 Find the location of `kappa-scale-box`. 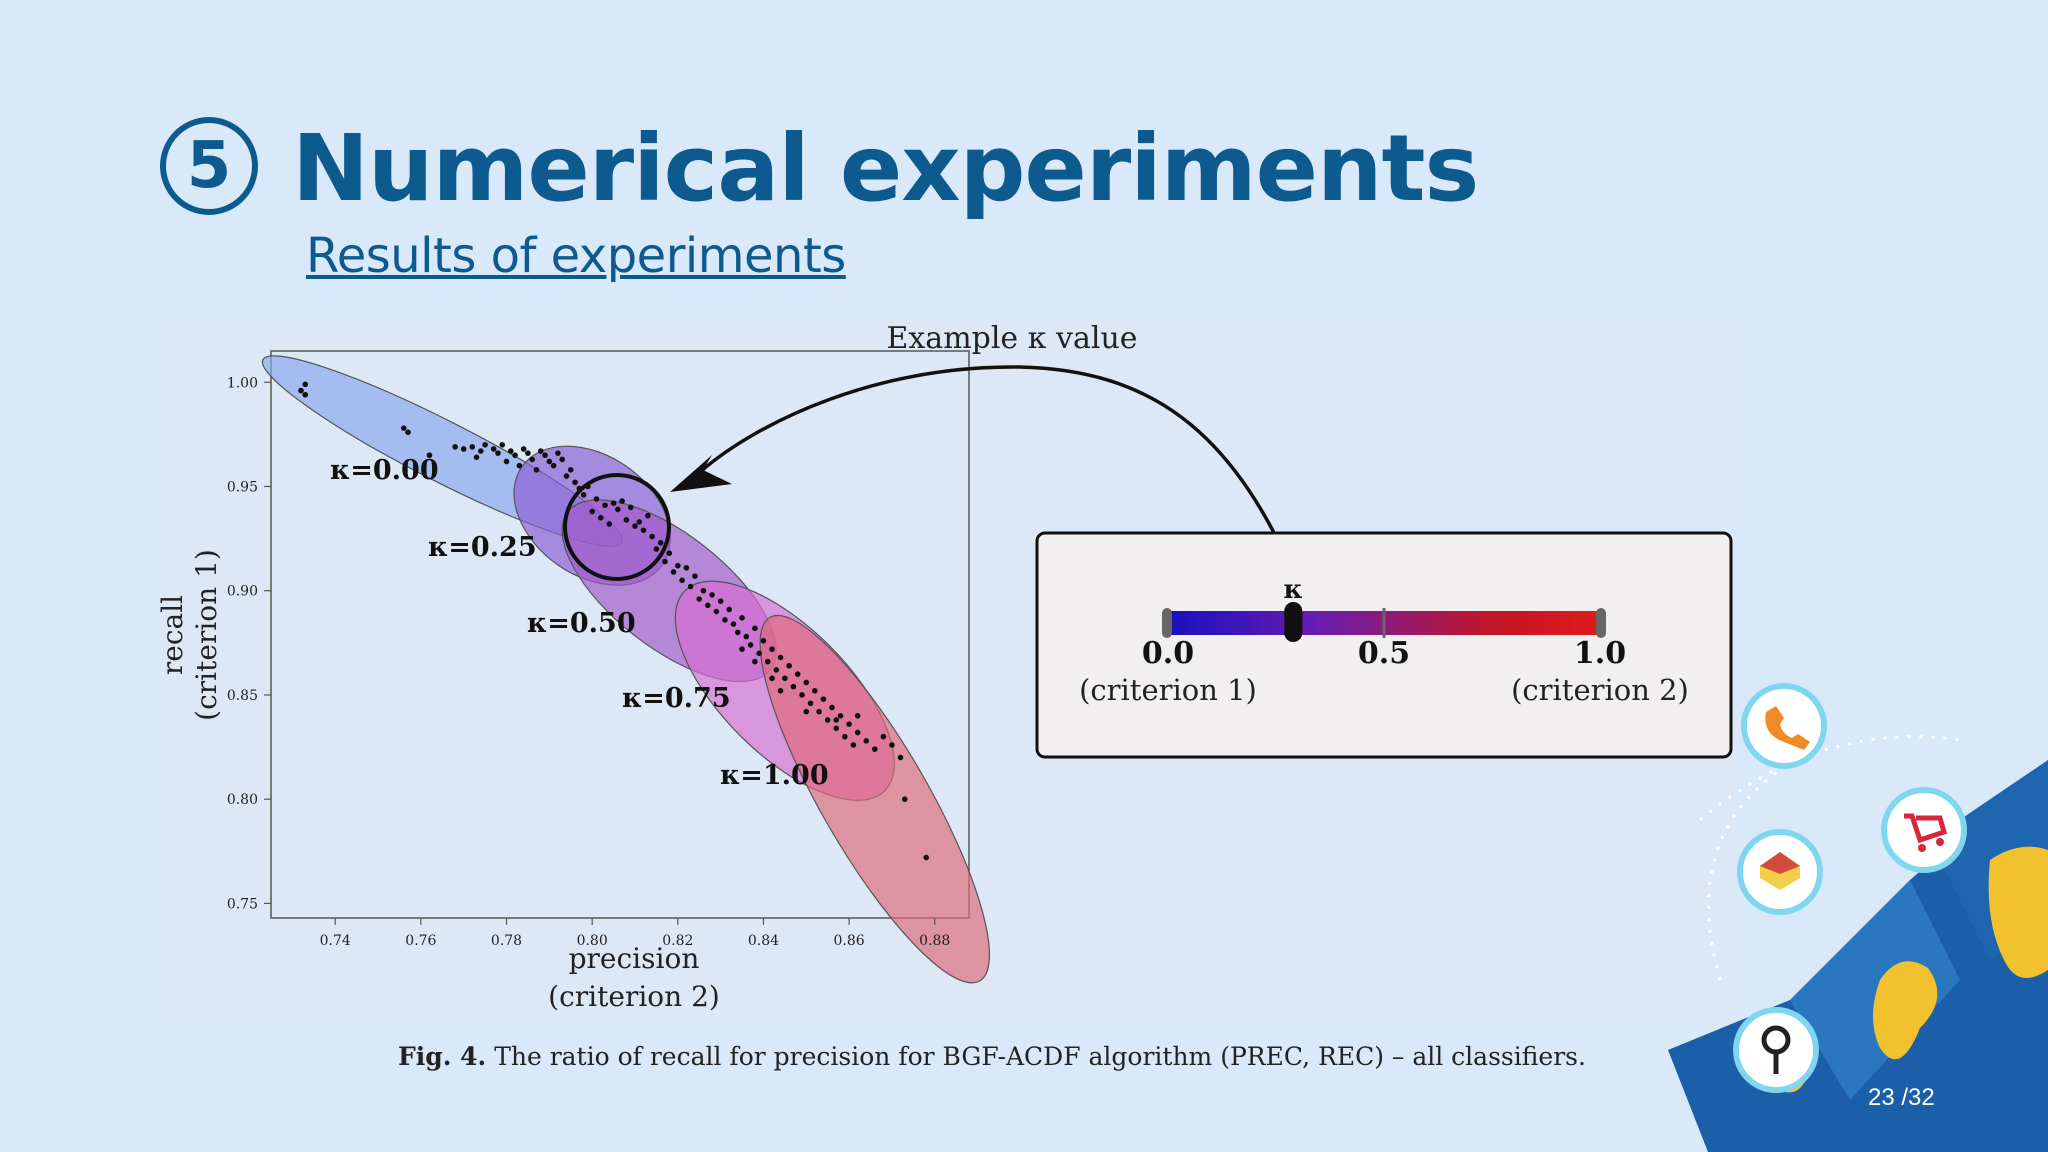

kappa-scale-box is located at coordinates (1384, 645).